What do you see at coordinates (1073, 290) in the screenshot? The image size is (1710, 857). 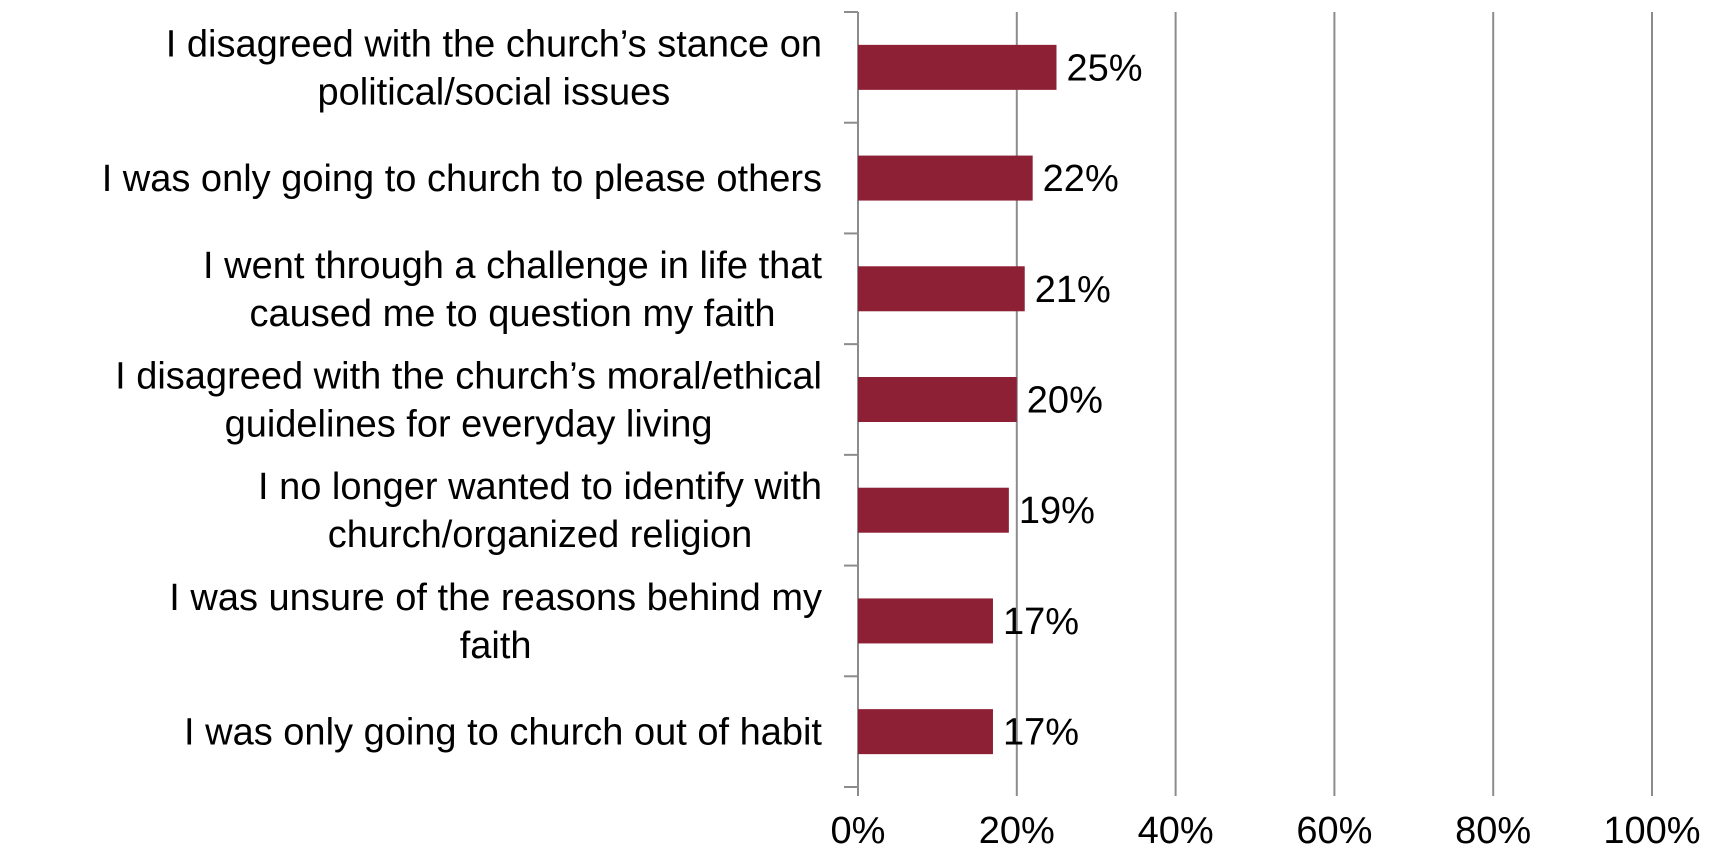 I see `value-label: 21%` at bounding box center [1073, 290].